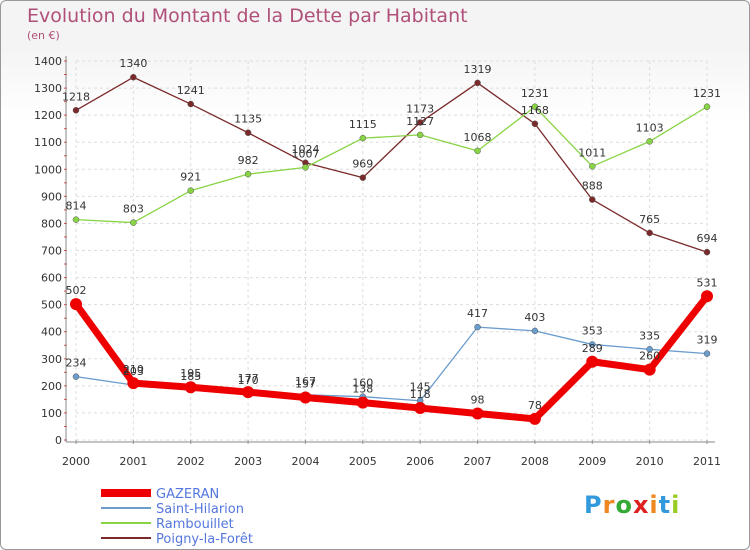 Image resolution: width=750 pixels, height=550 pixels. Describe the element at coordinates (707, 461) in the screenshot. I see `x-tick-label: 2011` at that location.